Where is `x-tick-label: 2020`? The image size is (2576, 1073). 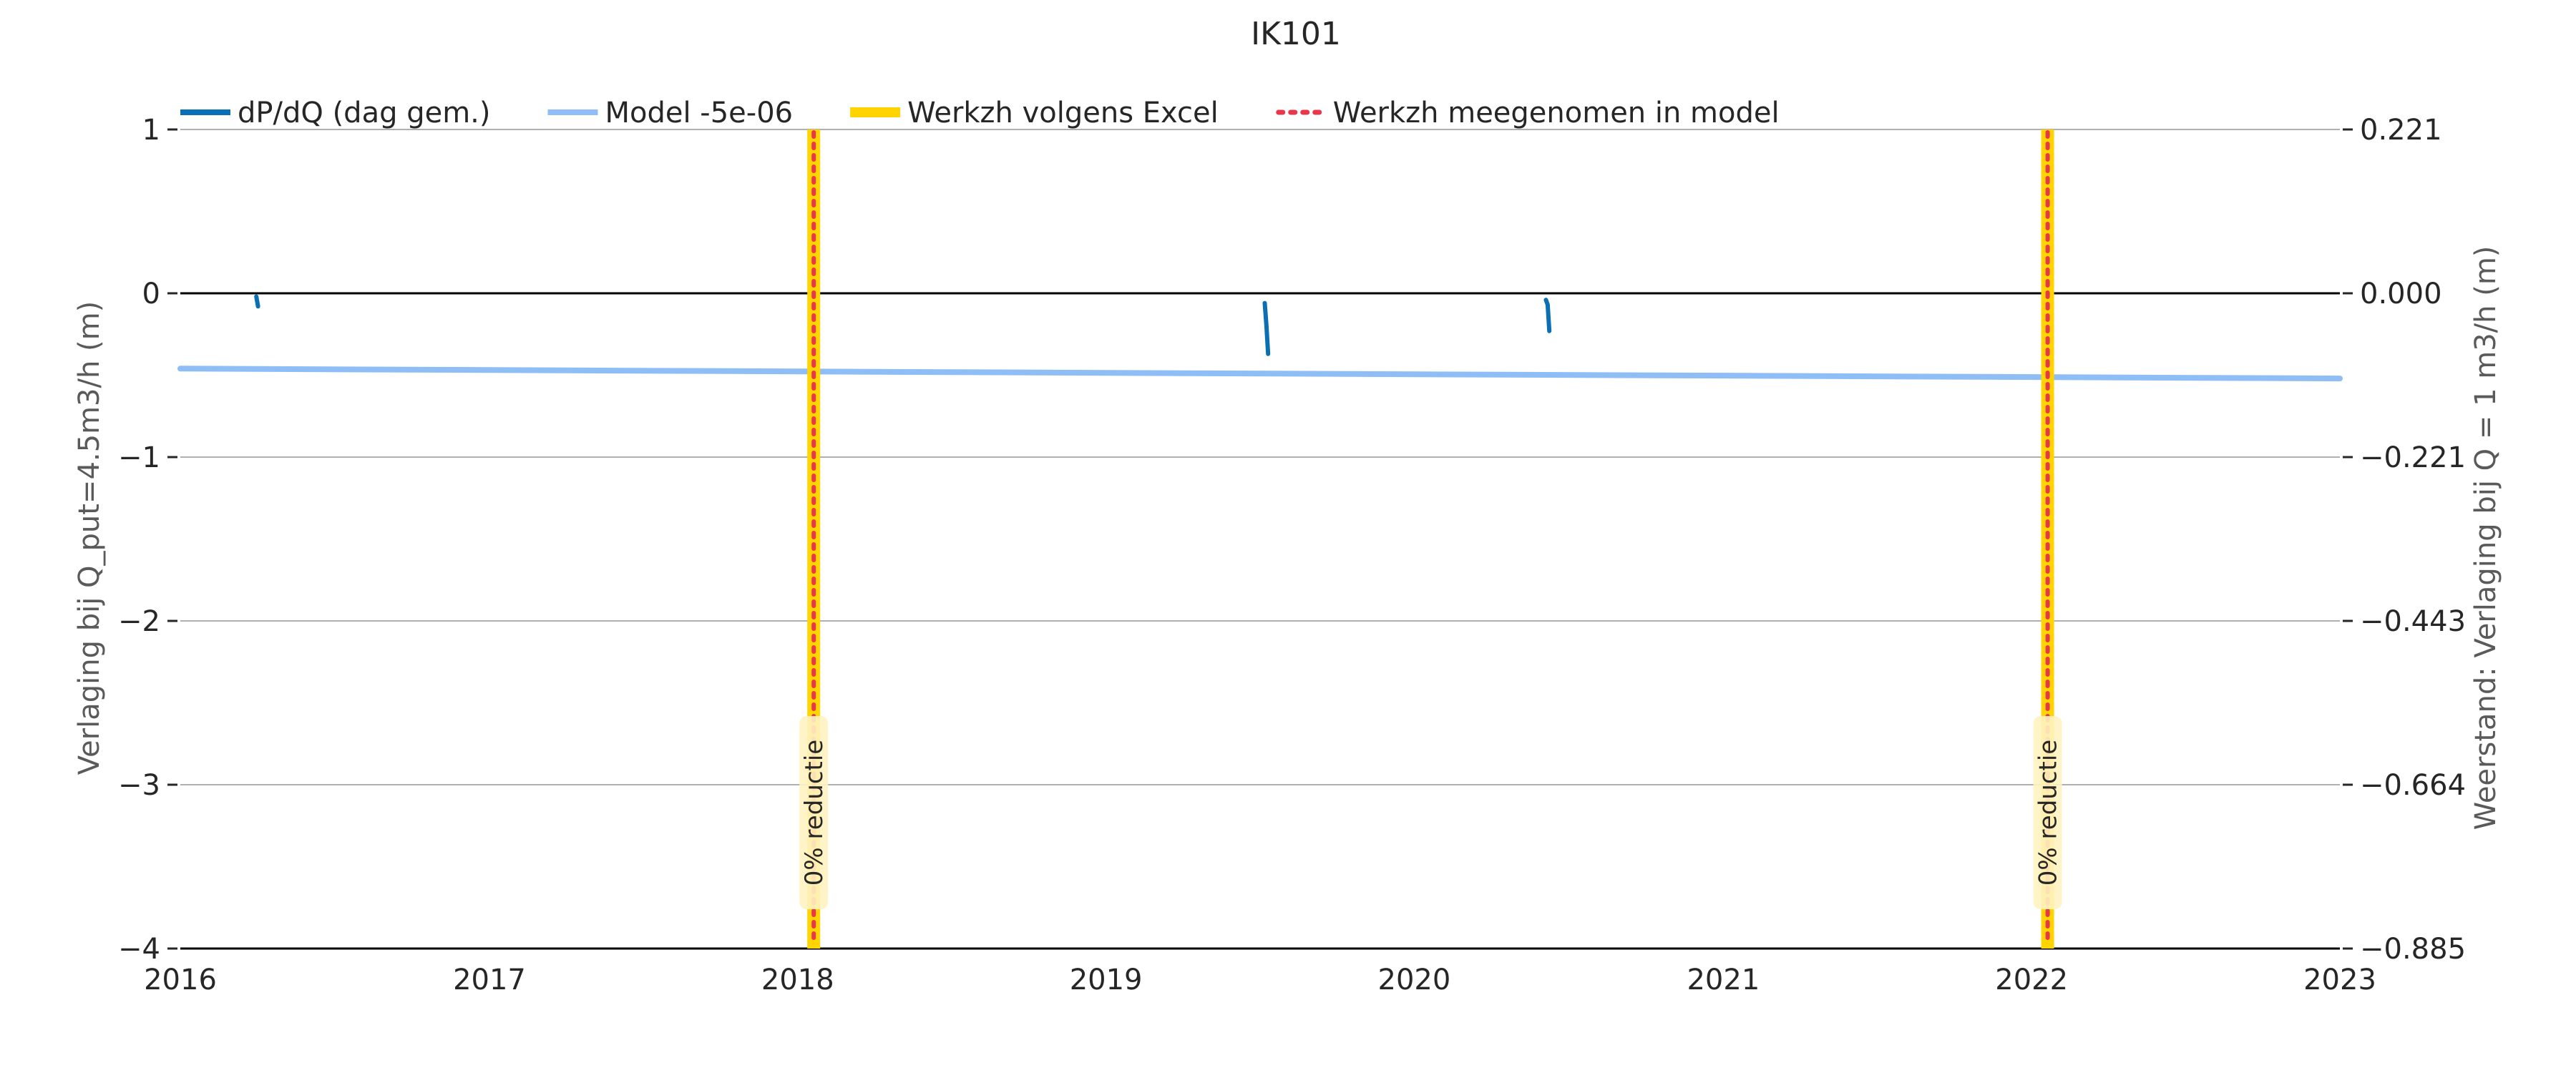 x-tick-label: 2020 is located at coordinates (1414, 980).